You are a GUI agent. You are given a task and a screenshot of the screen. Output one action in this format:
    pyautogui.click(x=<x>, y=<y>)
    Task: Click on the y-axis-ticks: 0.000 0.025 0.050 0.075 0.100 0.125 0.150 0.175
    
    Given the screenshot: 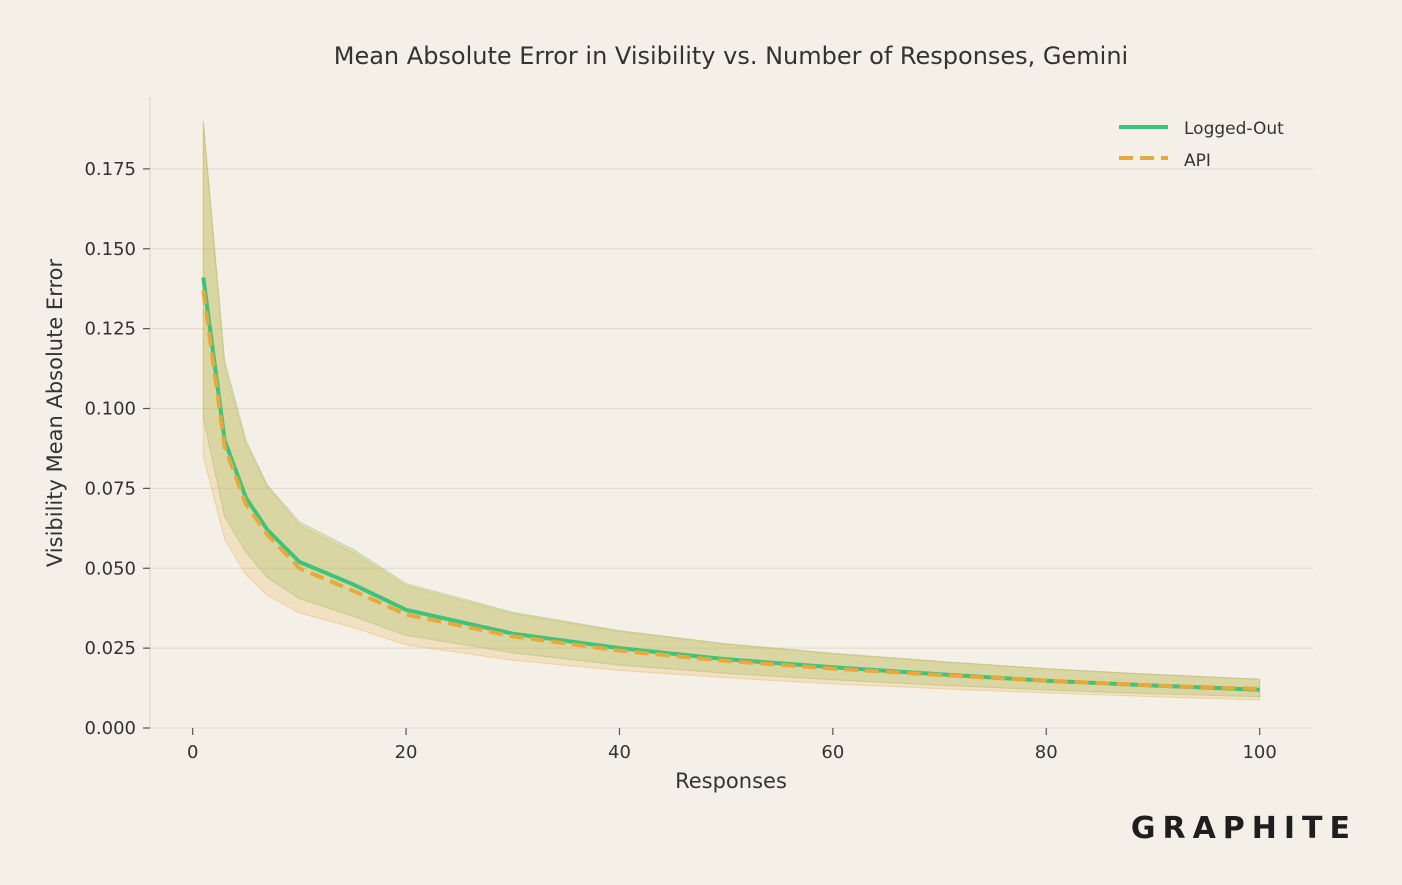 What is the action you would take?
    pyautogui.click(x=117, y=449)
    